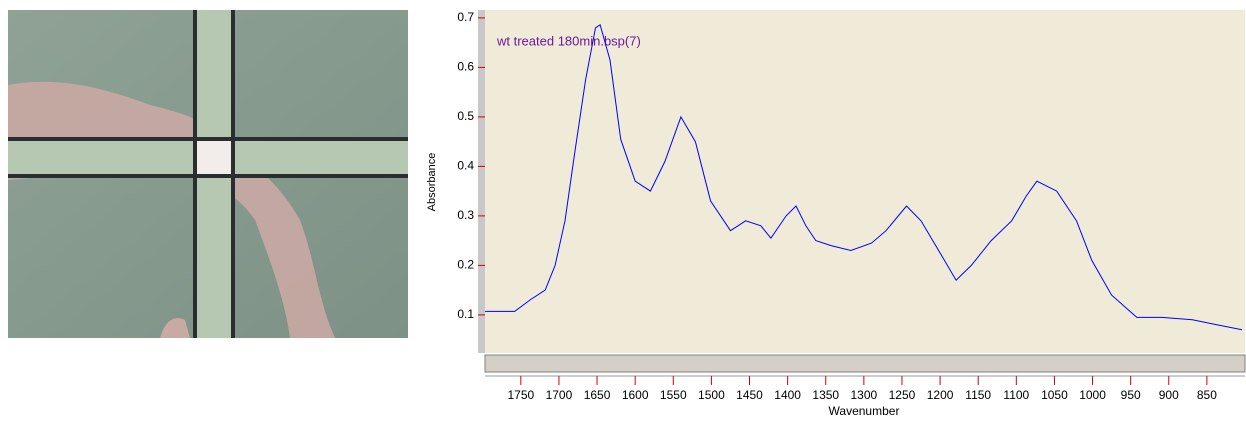 This screenshot has width=1246, height=423. What do you see at coordinates (1131, 395) in the screenshot?
I see `x-tick-label: 950` at bounding box center [1131, 395].